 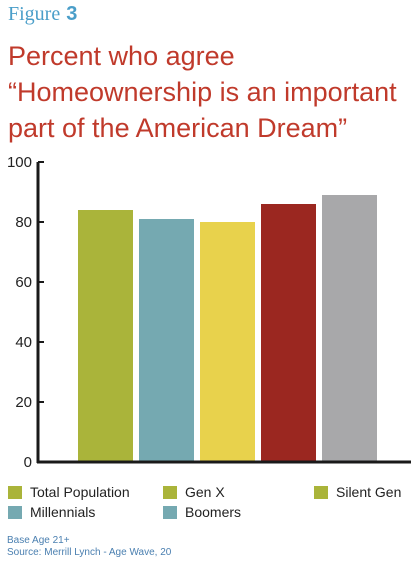 I want to click on y-tick-label: 100, so click(x=19, y=162).